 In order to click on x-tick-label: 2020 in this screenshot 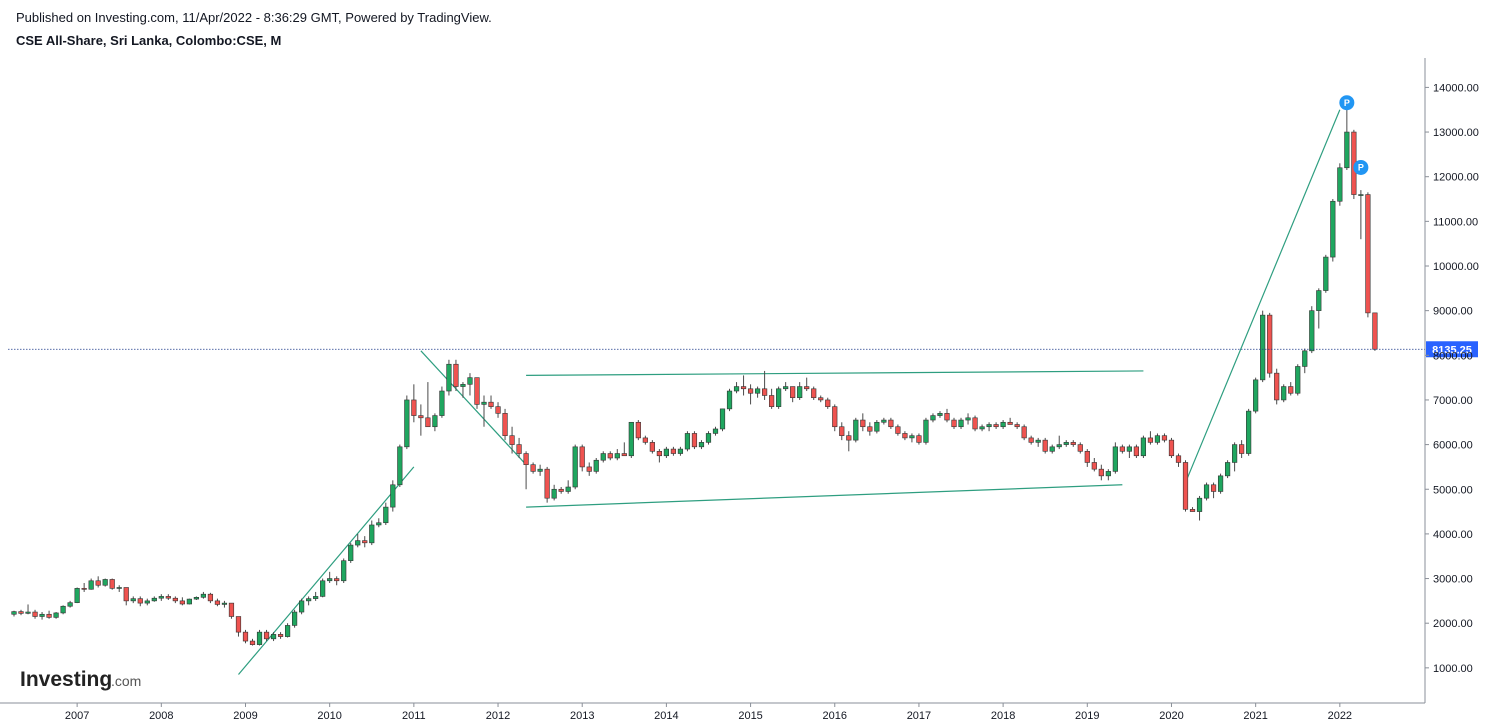, I will do `click(1171, 716)`.